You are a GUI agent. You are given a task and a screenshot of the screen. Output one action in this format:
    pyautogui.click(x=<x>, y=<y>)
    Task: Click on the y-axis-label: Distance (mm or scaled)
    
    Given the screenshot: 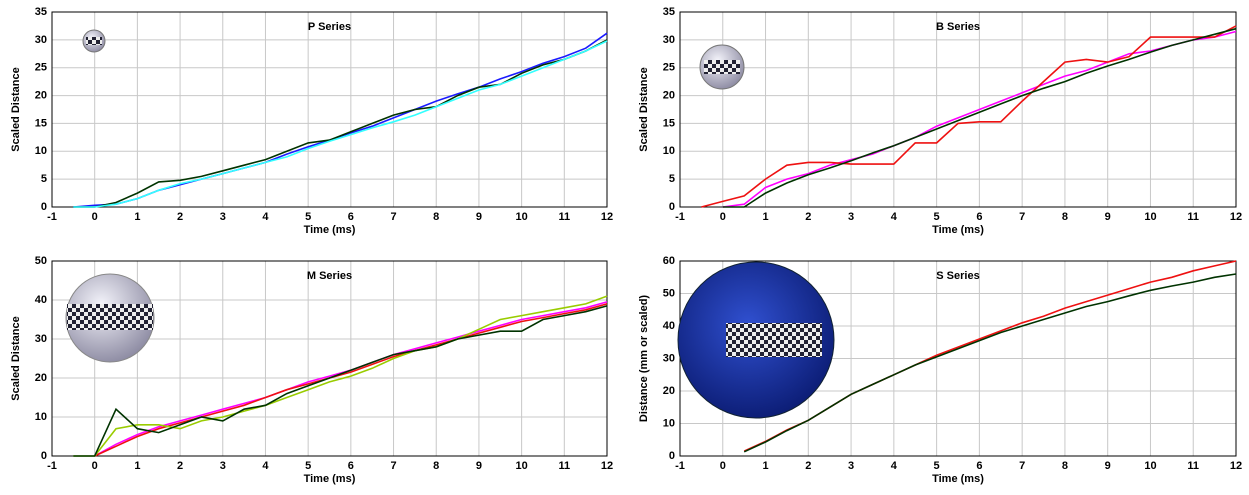 What is the action you would take?
    pyautogui.click(x=644, y=358)
    